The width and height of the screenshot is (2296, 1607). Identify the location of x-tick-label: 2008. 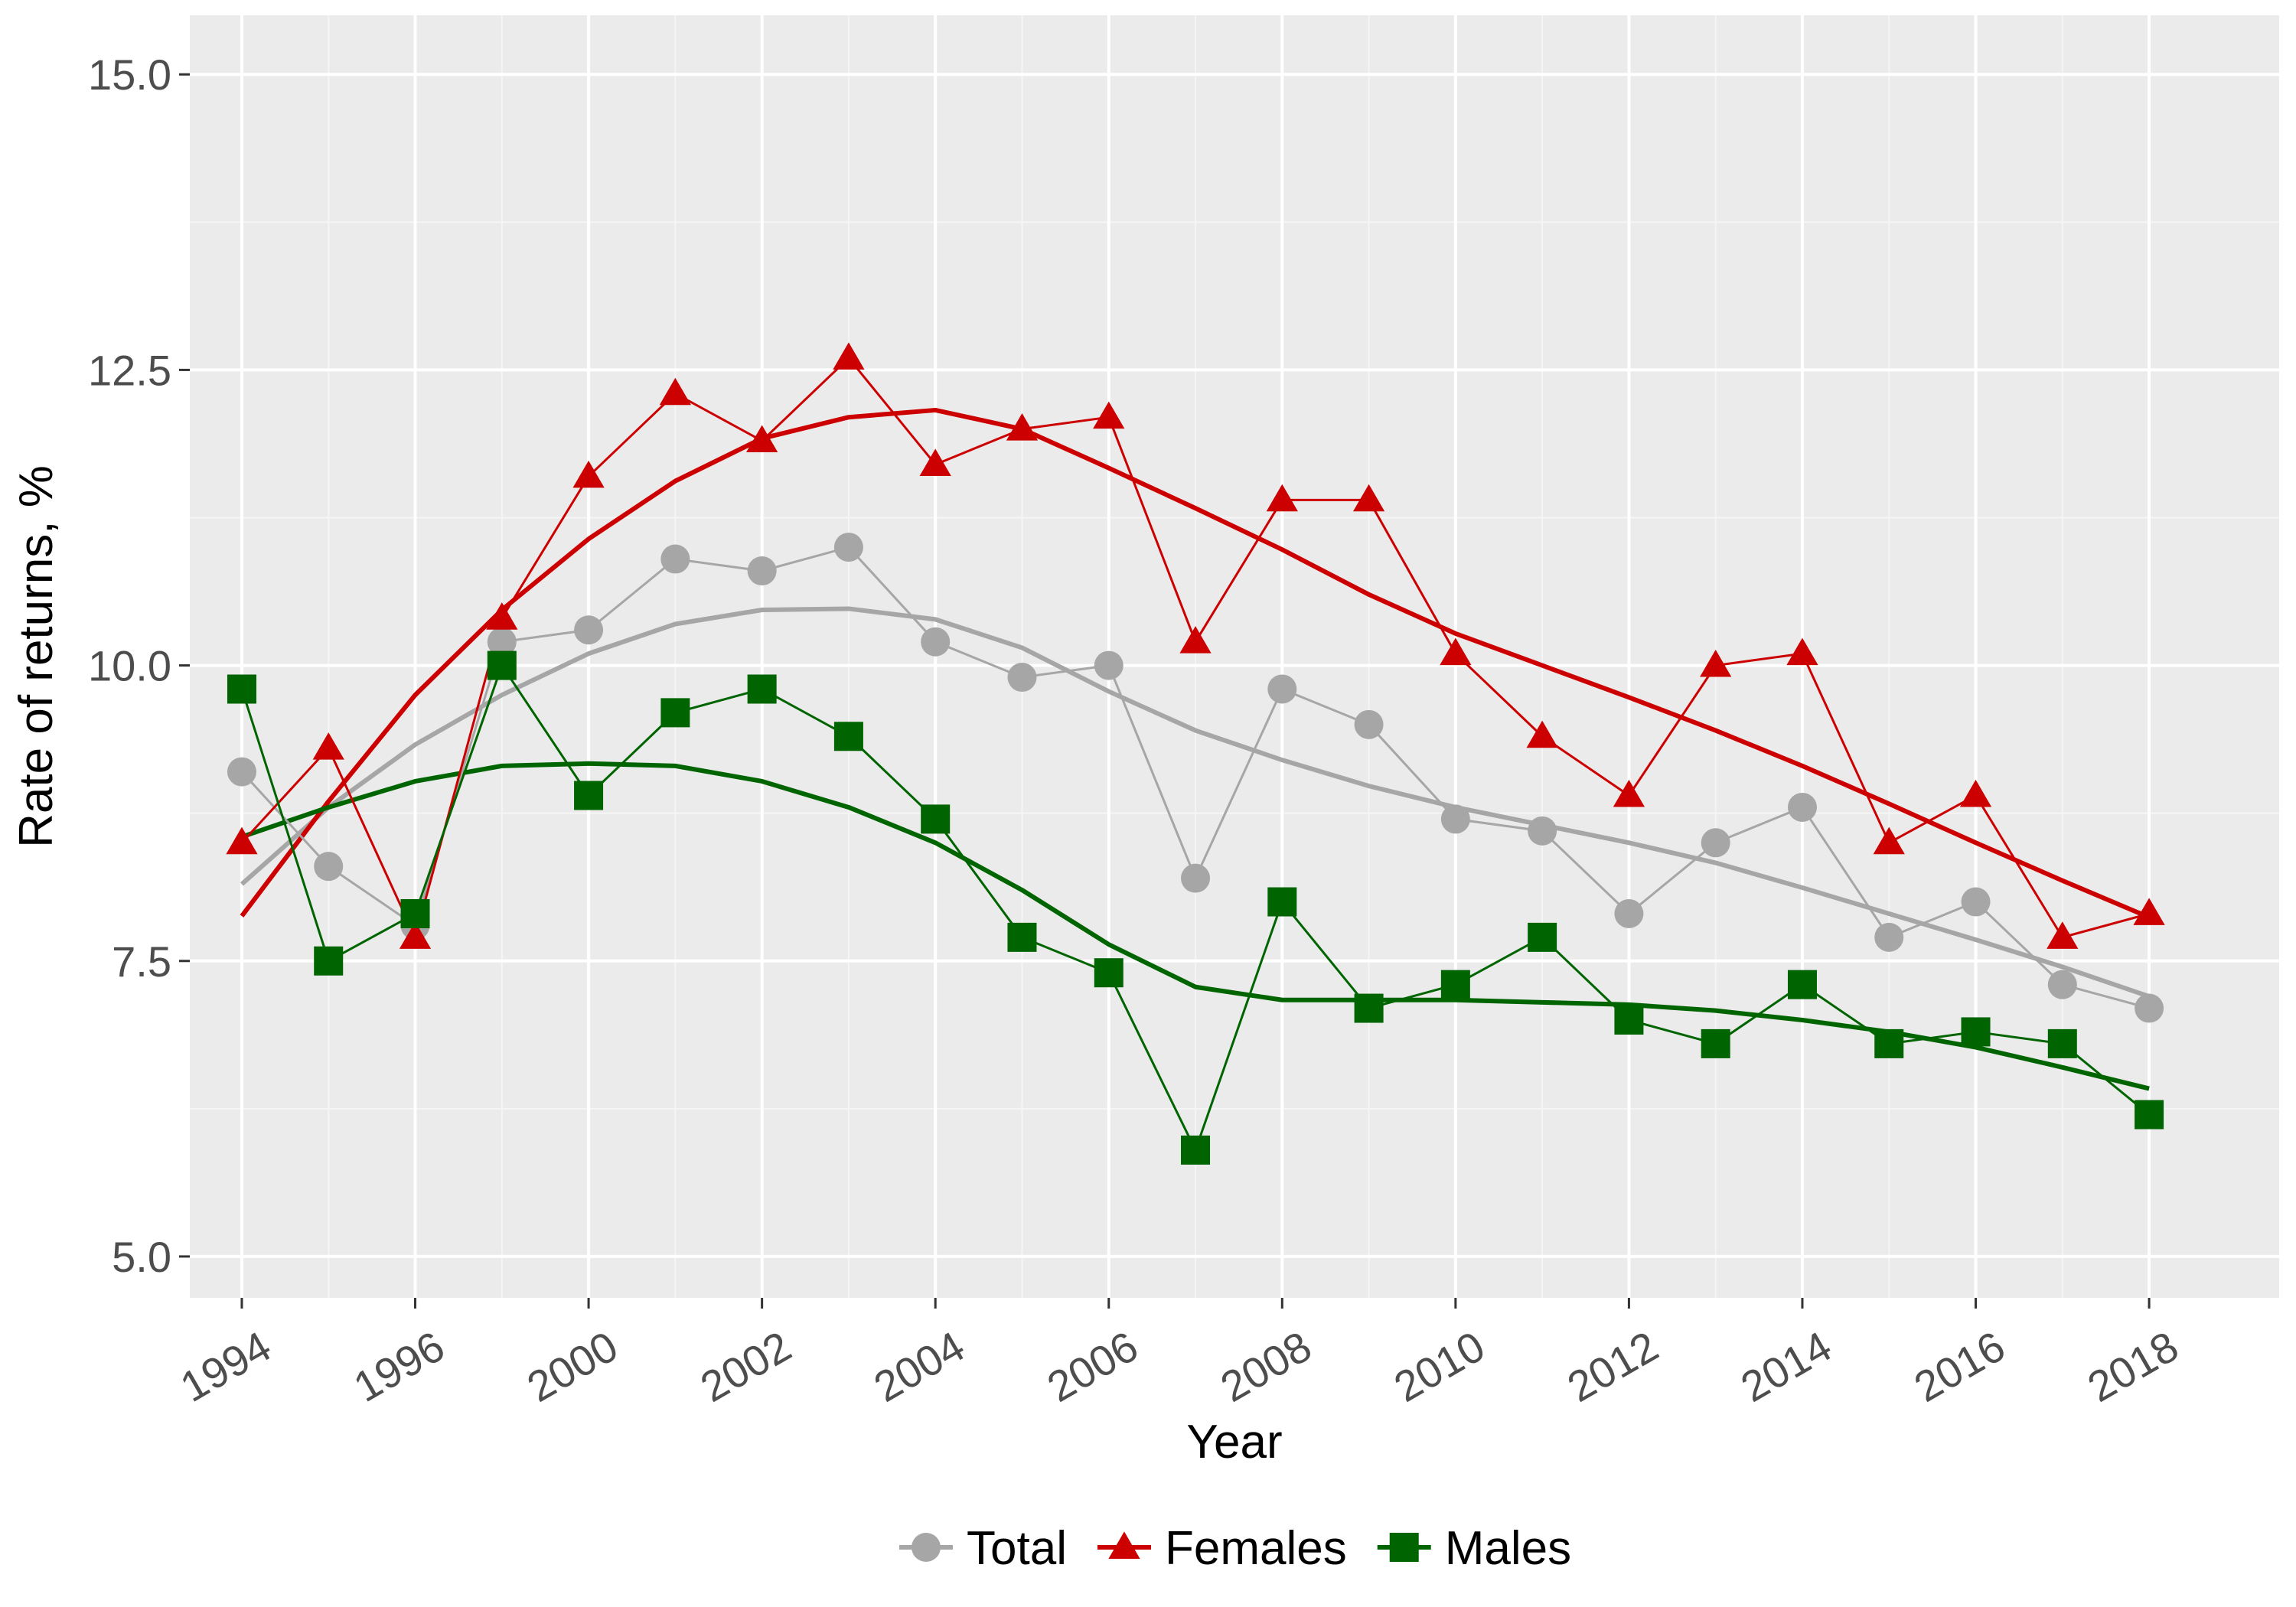
(1265, 1366).